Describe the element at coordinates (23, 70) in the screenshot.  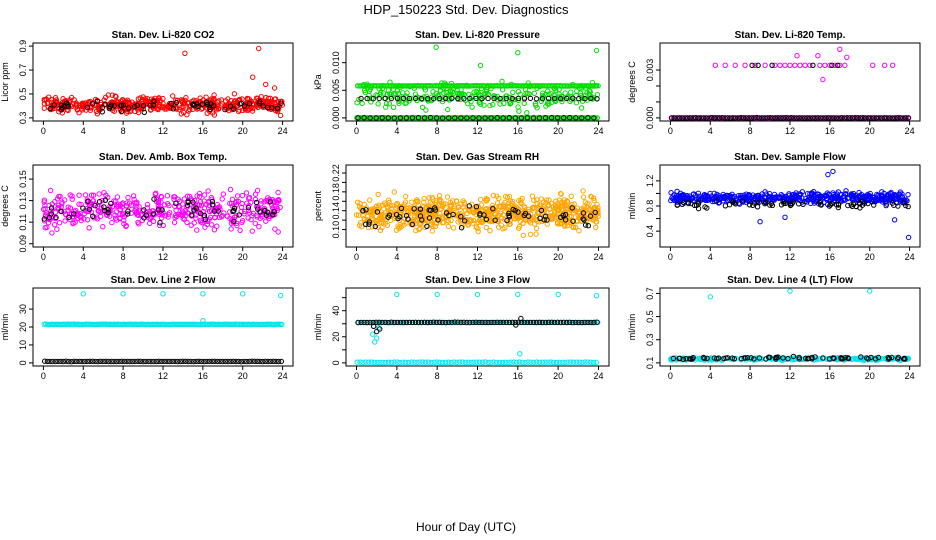
I see `y-tick-label: 0.7` at that location.